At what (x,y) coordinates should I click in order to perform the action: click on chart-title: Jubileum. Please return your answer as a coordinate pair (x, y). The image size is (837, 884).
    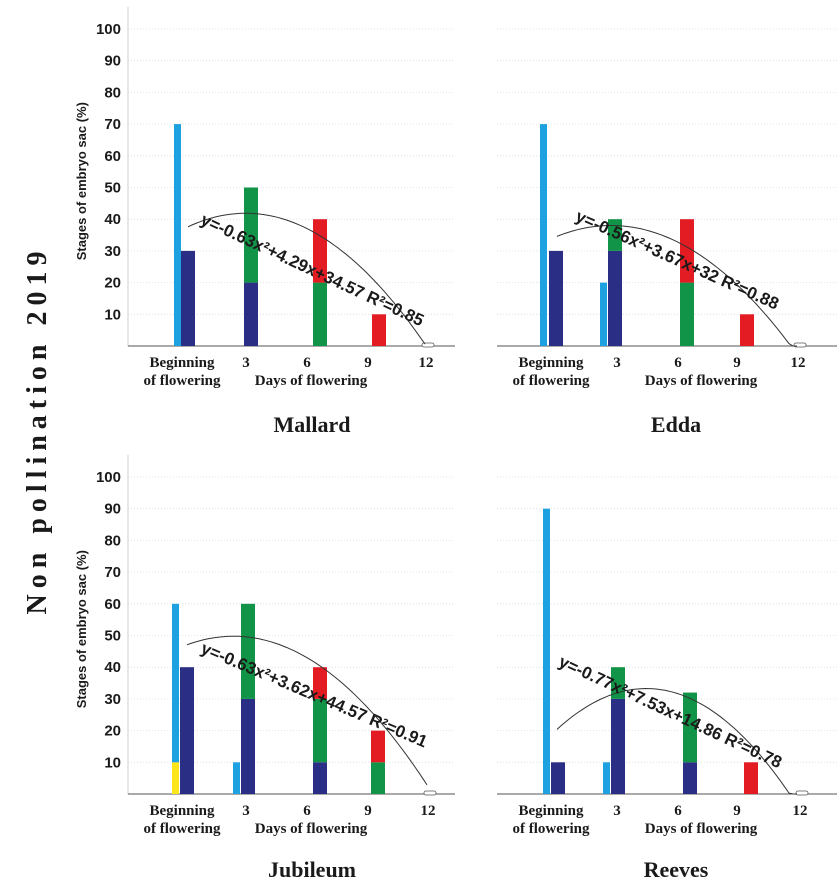
    Looking at the image, I should click on (312, 869).